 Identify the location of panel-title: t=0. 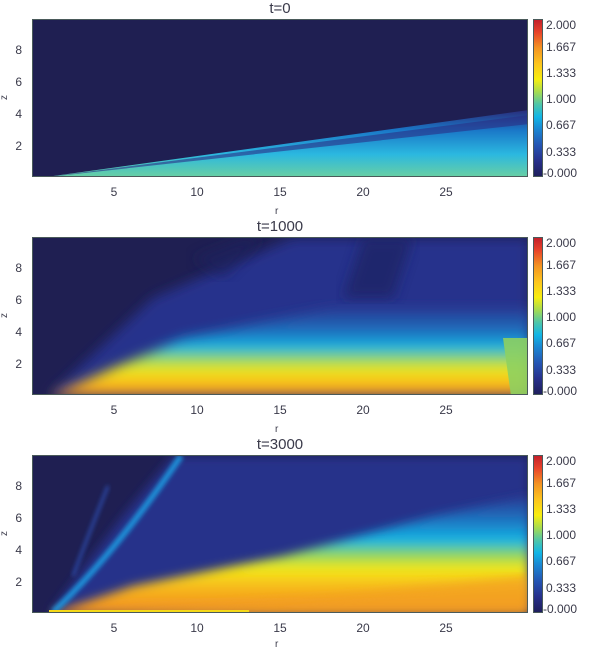
(280, 8).